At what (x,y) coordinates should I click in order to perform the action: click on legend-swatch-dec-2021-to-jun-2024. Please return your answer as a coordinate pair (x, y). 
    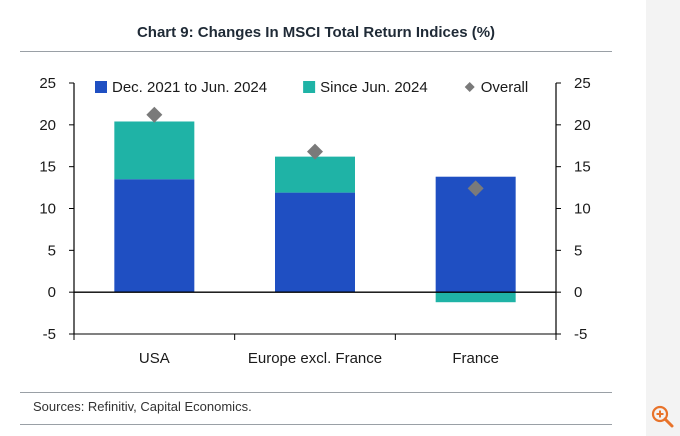
    Looking at the image, I should click on (101, 87).